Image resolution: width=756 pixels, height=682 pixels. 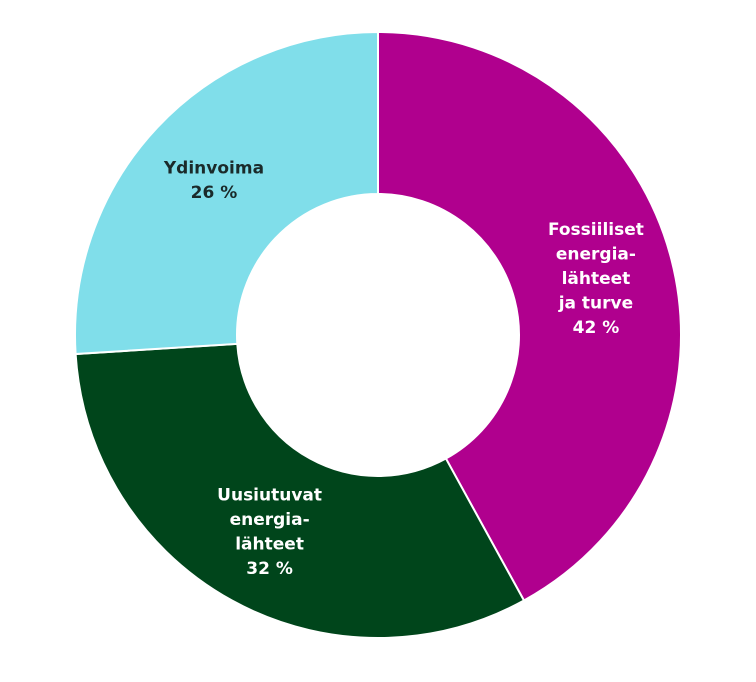 I want to click on value-label: 32 %, so click(x=269, y=569).